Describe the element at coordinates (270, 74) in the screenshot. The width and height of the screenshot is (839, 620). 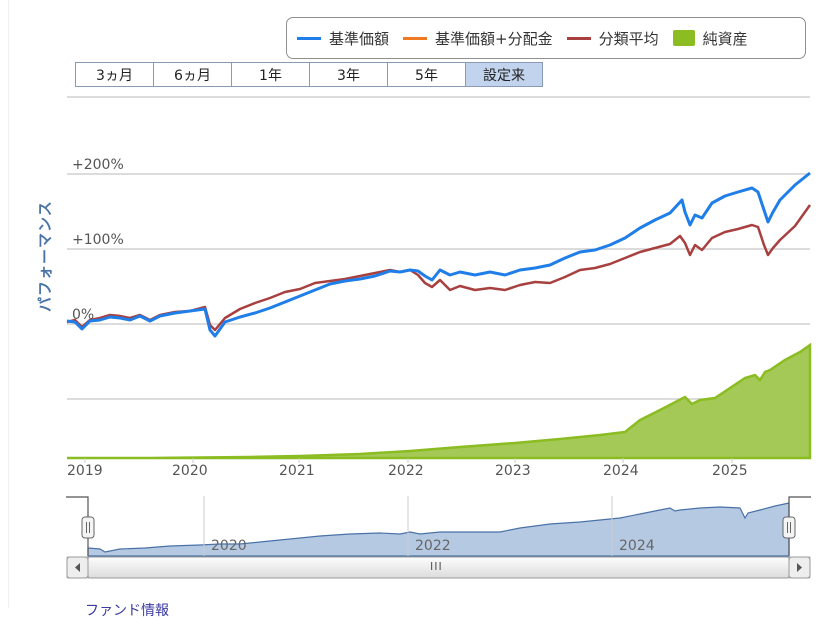
I see `range-button-1y: 1年` at that location.